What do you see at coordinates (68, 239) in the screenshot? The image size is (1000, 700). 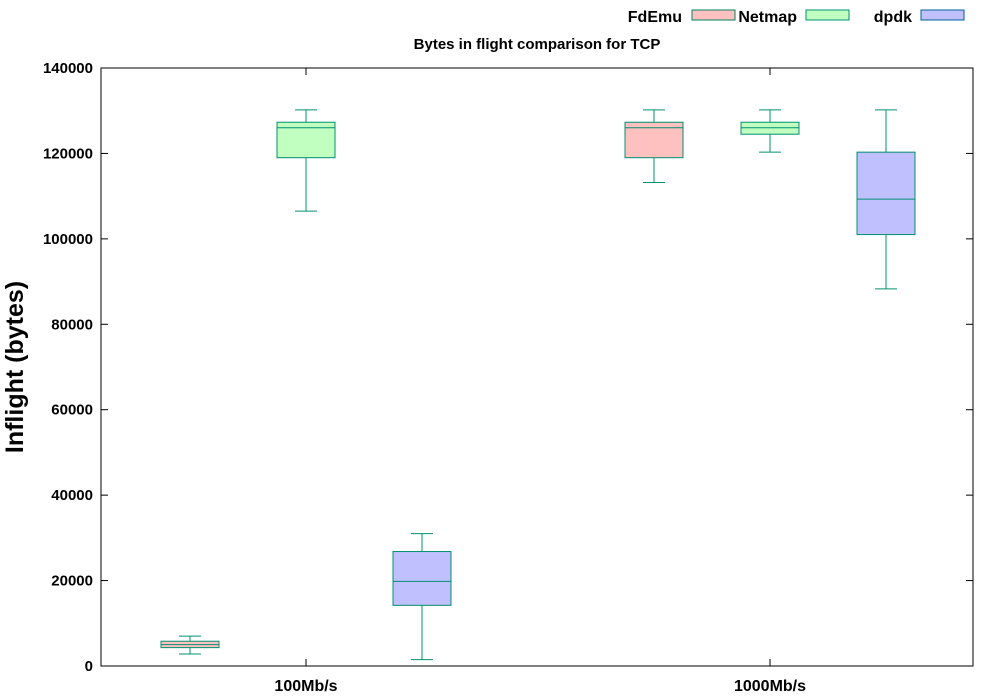 I see `y-tick-label: 100000` at bounding box center [68, 239].